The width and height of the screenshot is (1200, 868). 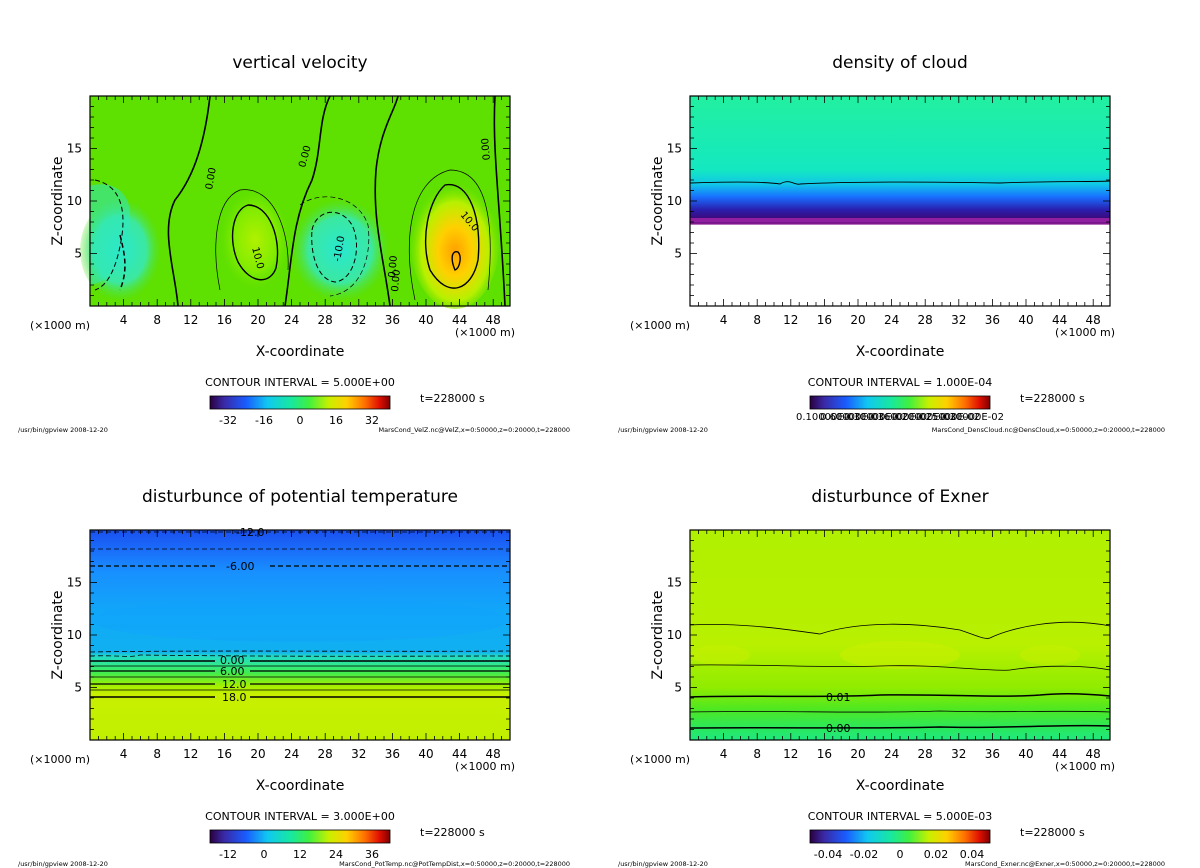 I want to click on x-ticks: 4 8 12 16 20 24 28 32 36 40 44 48, so click(x=900, y=645).